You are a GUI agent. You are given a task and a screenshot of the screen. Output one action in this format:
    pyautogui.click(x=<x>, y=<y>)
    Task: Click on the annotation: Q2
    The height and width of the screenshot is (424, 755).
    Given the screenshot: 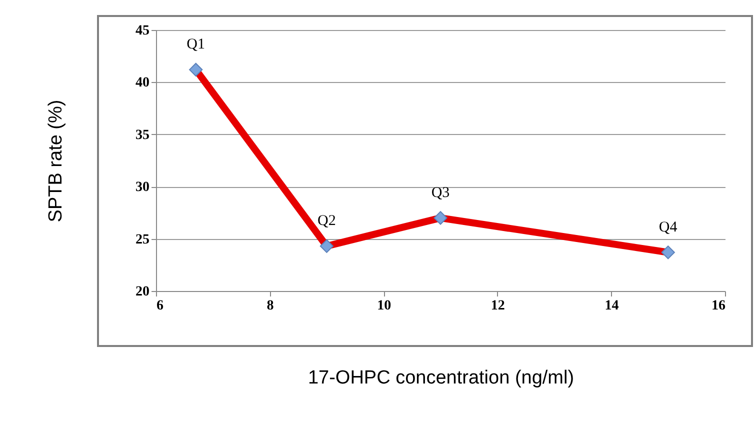 What is the action you would take?
    pyautogui.click(x=327, y=221)
    